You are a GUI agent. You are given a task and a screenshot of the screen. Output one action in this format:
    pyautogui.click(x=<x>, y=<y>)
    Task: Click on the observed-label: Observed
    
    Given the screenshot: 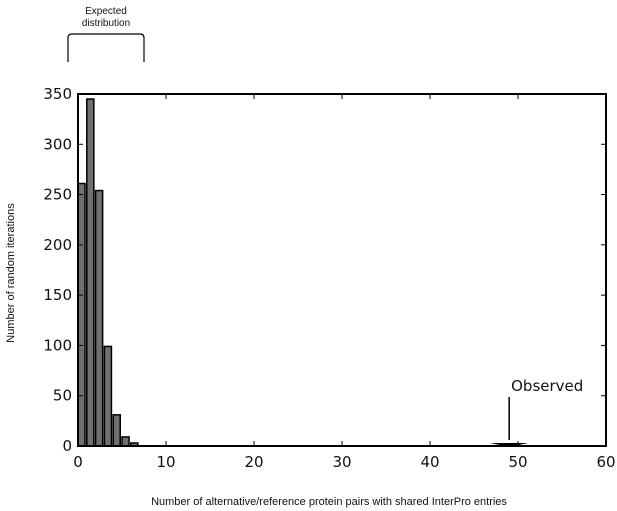 What is the action you would take?
    pyautogui.click(x=547, y=386)
    